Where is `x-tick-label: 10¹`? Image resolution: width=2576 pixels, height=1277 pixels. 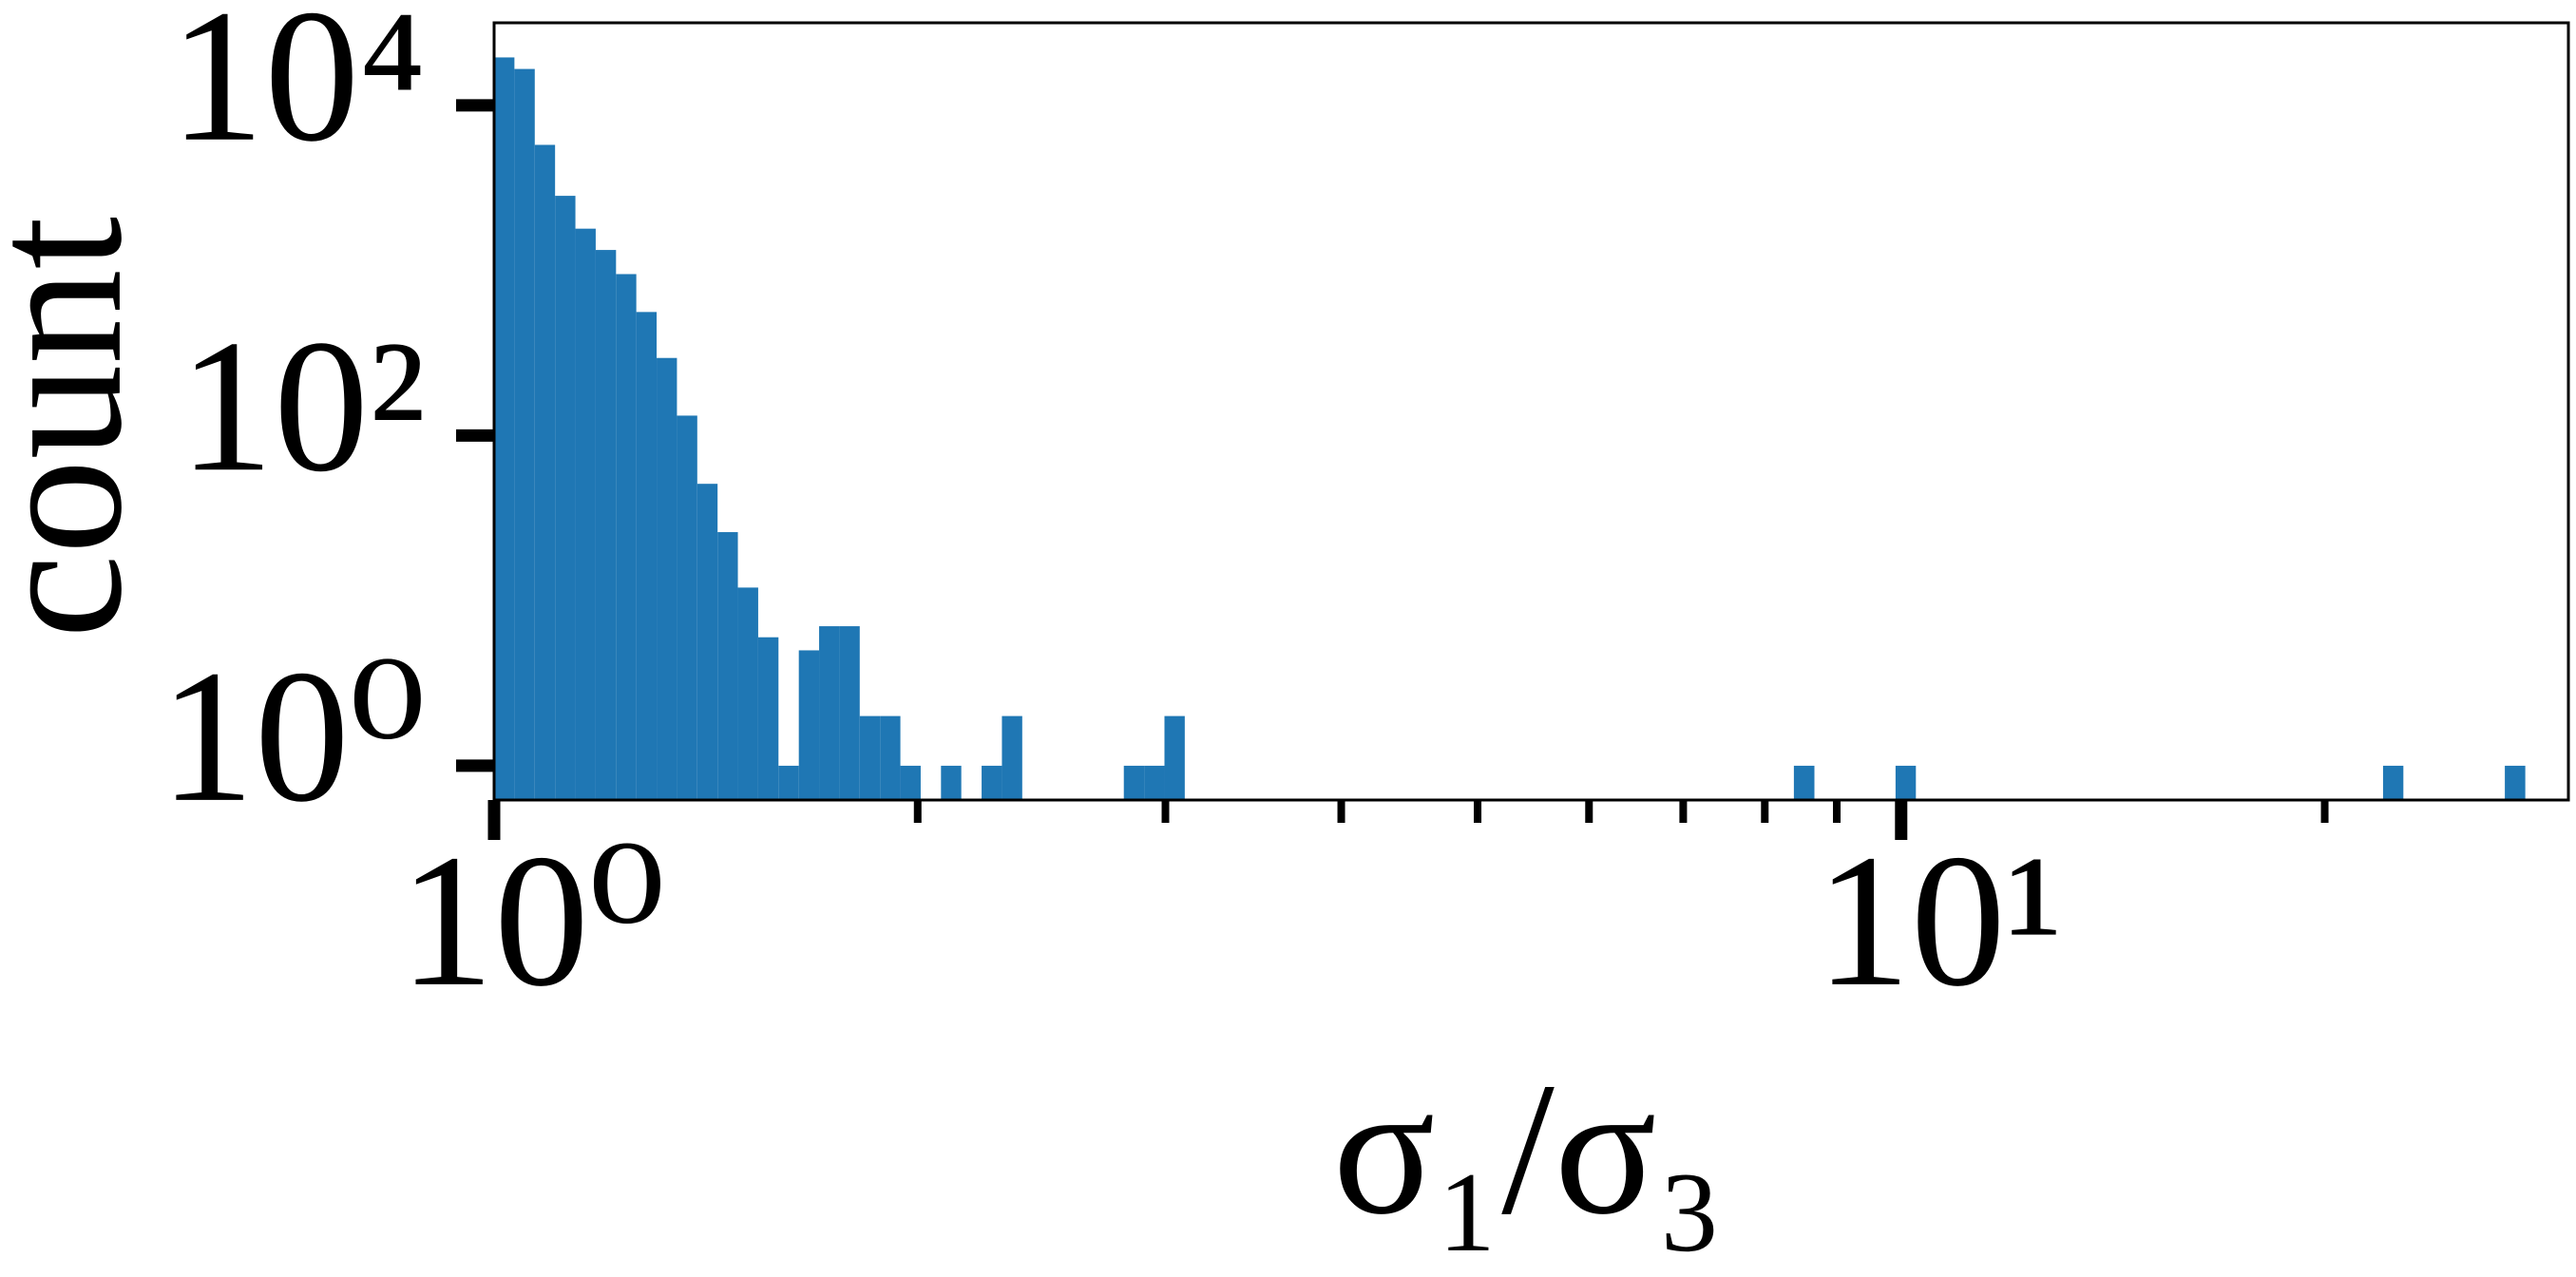 x-tick-label: 10¹ is located at coordinates (1939, 921).